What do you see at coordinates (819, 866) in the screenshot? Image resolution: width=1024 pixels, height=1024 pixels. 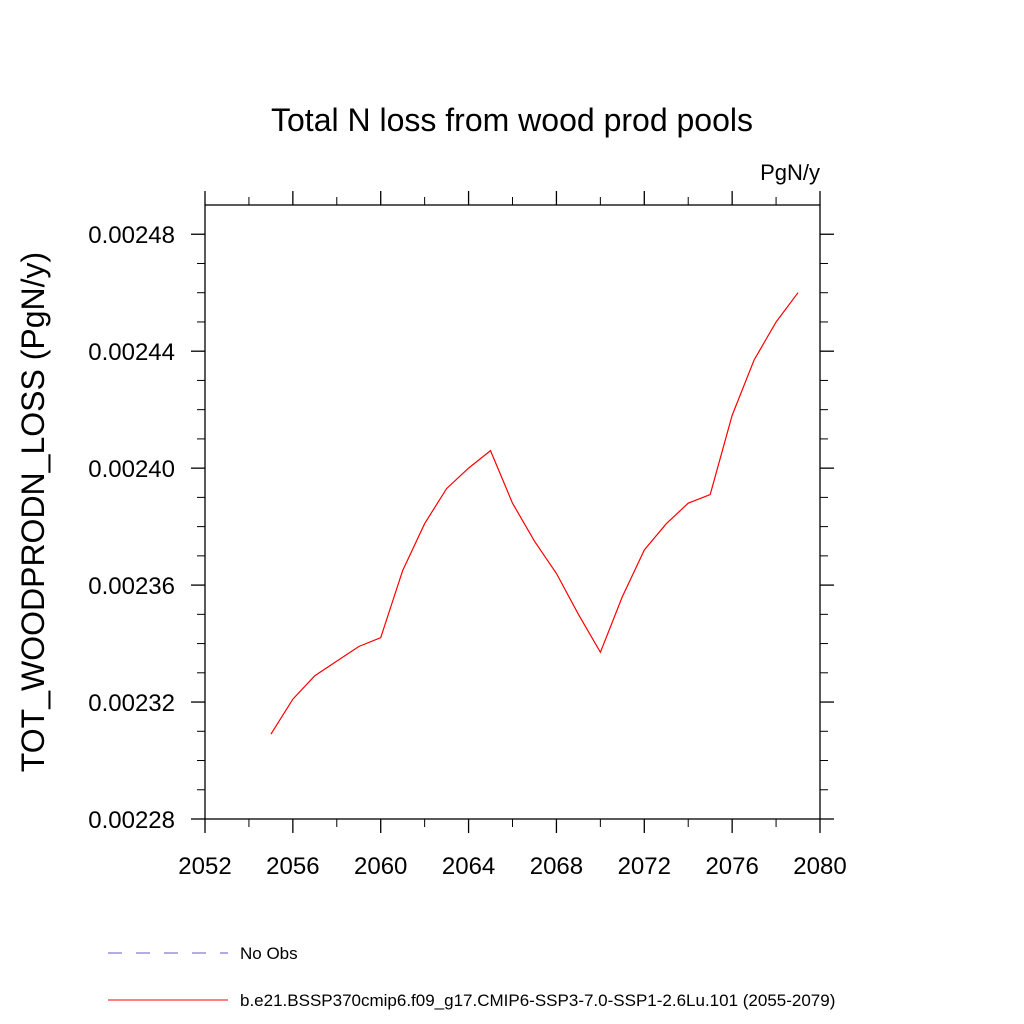 I see `x-tick-label: 2080` at bounding box center [819, 866].